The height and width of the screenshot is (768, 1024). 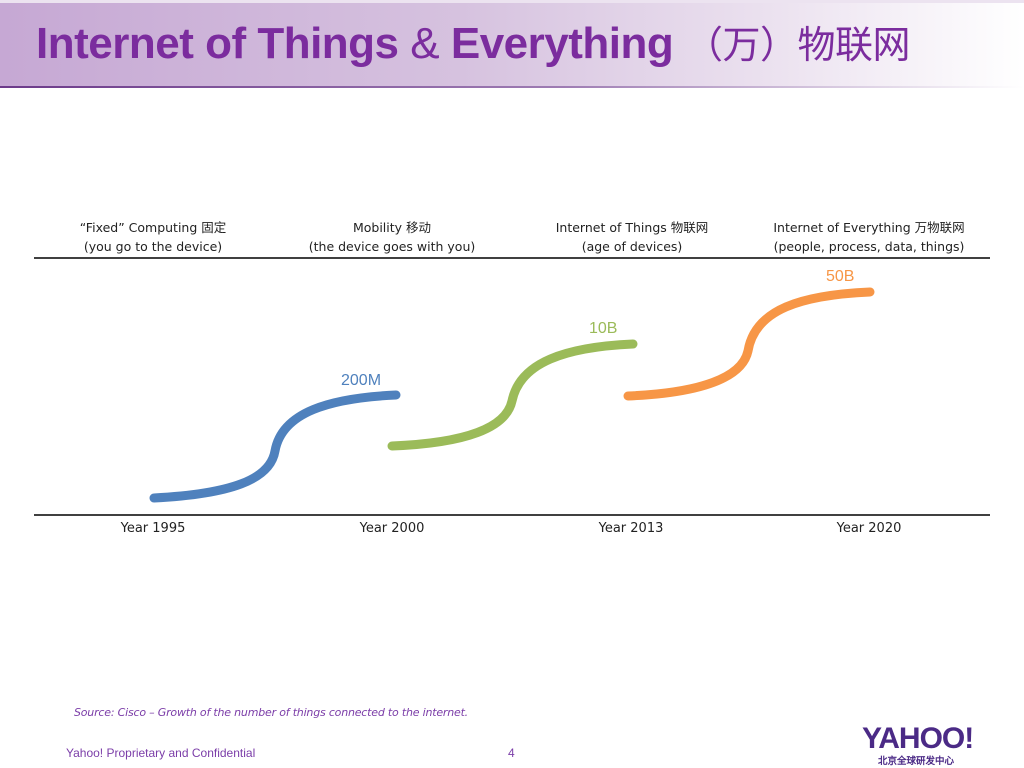 I want to click on title-part-2: Everything, so click(x=562, y=43).